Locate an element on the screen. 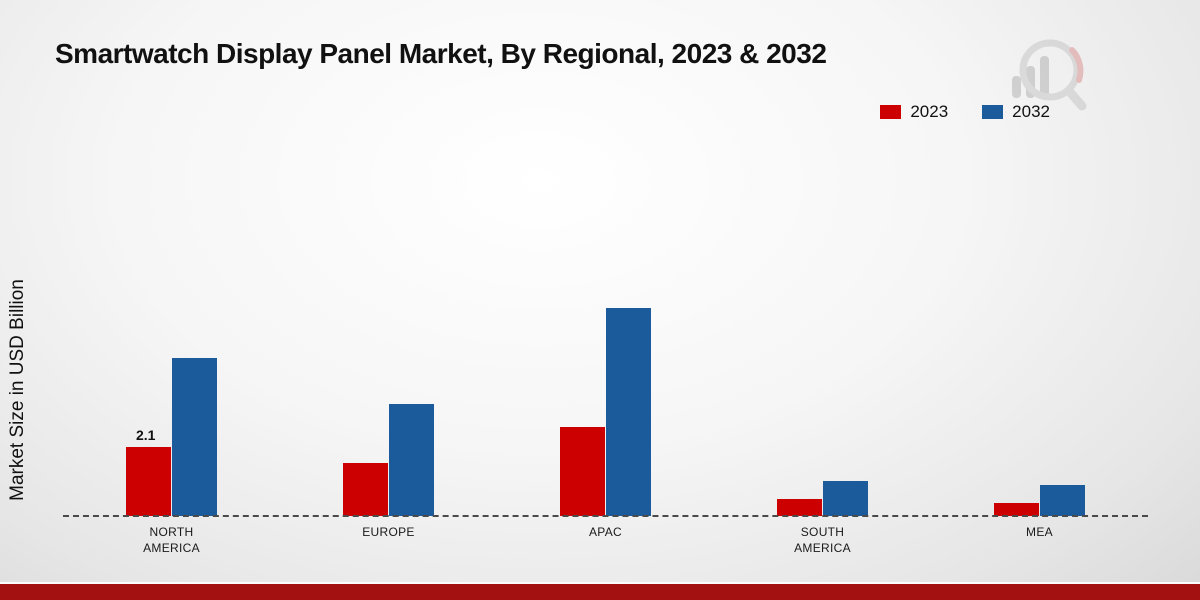  legend-item-2023: 2023 is located at coordinates (914, 112).